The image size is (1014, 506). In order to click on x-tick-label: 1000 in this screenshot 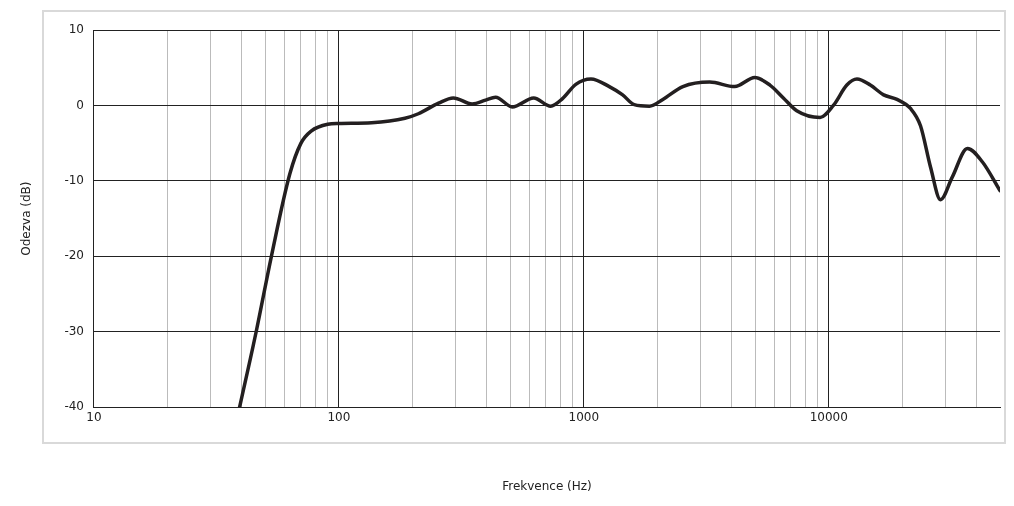, I will do `click(584, 416)`.